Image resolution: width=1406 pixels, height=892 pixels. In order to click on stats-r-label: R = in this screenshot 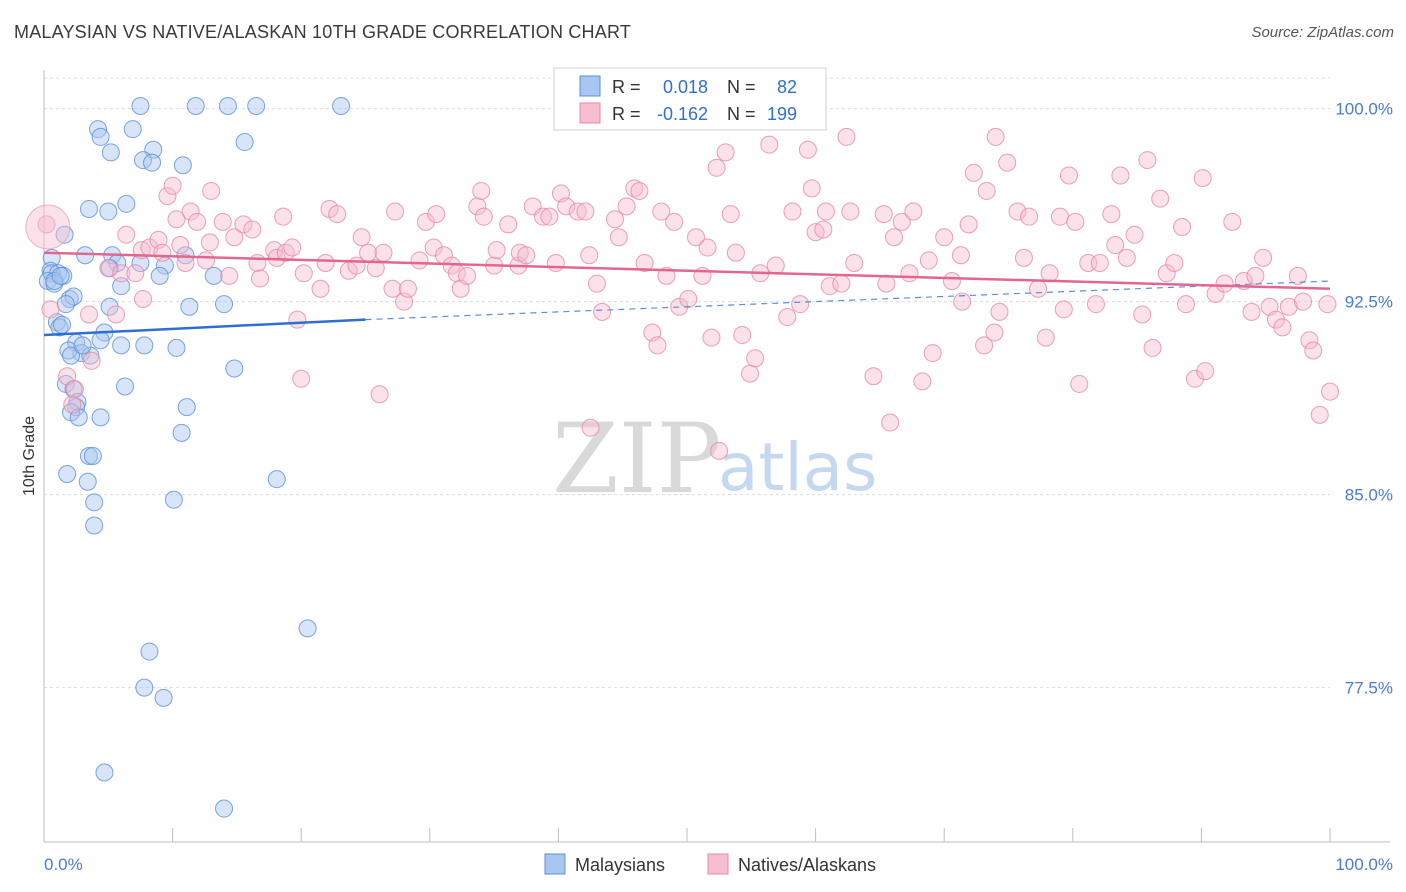, I will do `click(626, 87)`.